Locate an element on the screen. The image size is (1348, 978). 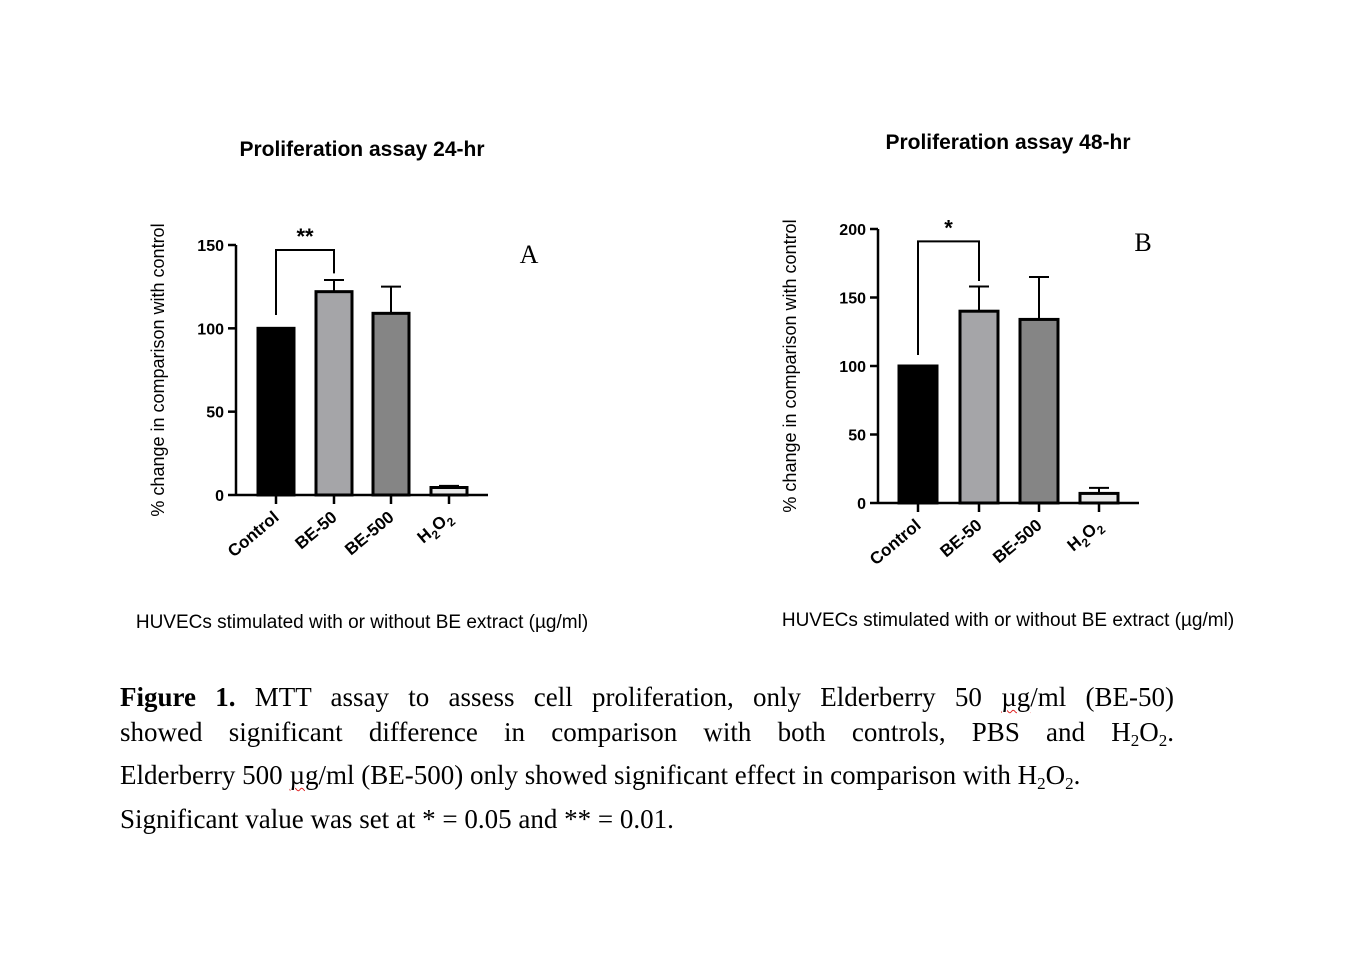
chart-a-panel-label: A is located at coordinates (529, 254).